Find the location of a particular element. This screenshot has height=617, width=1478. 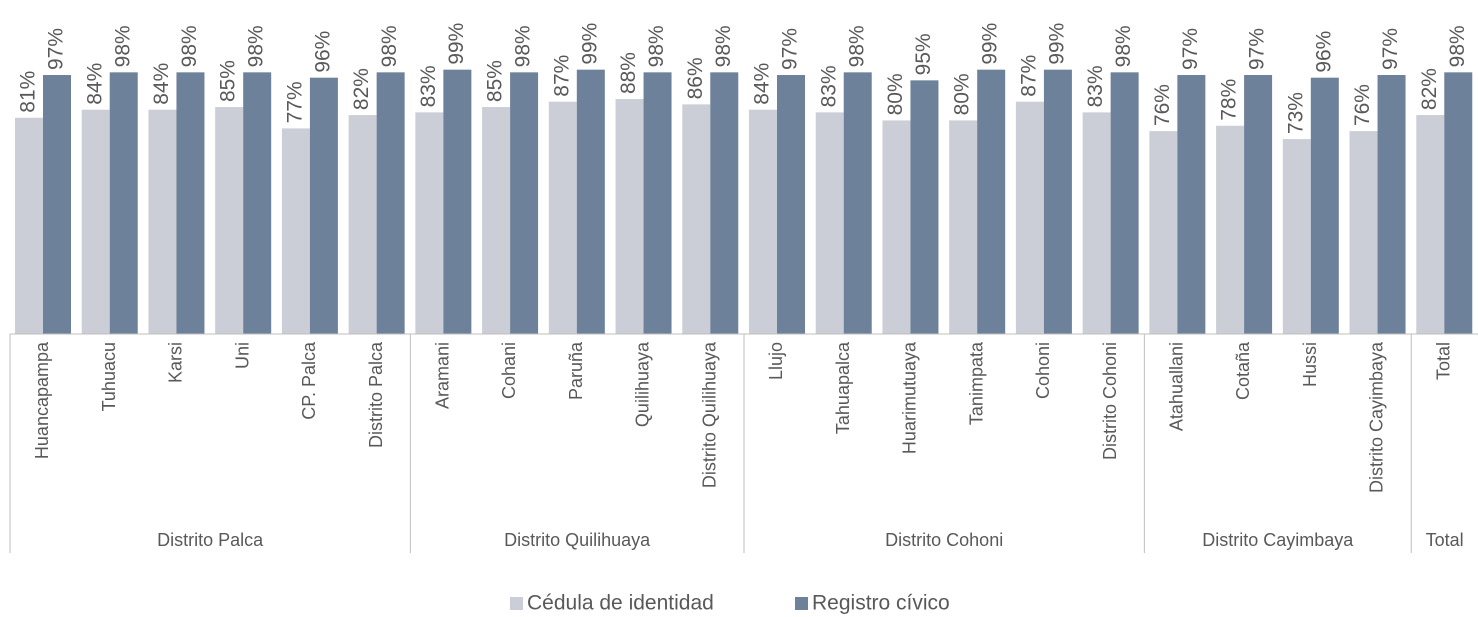

value-label: 85% is located at coordinates (495, 81).